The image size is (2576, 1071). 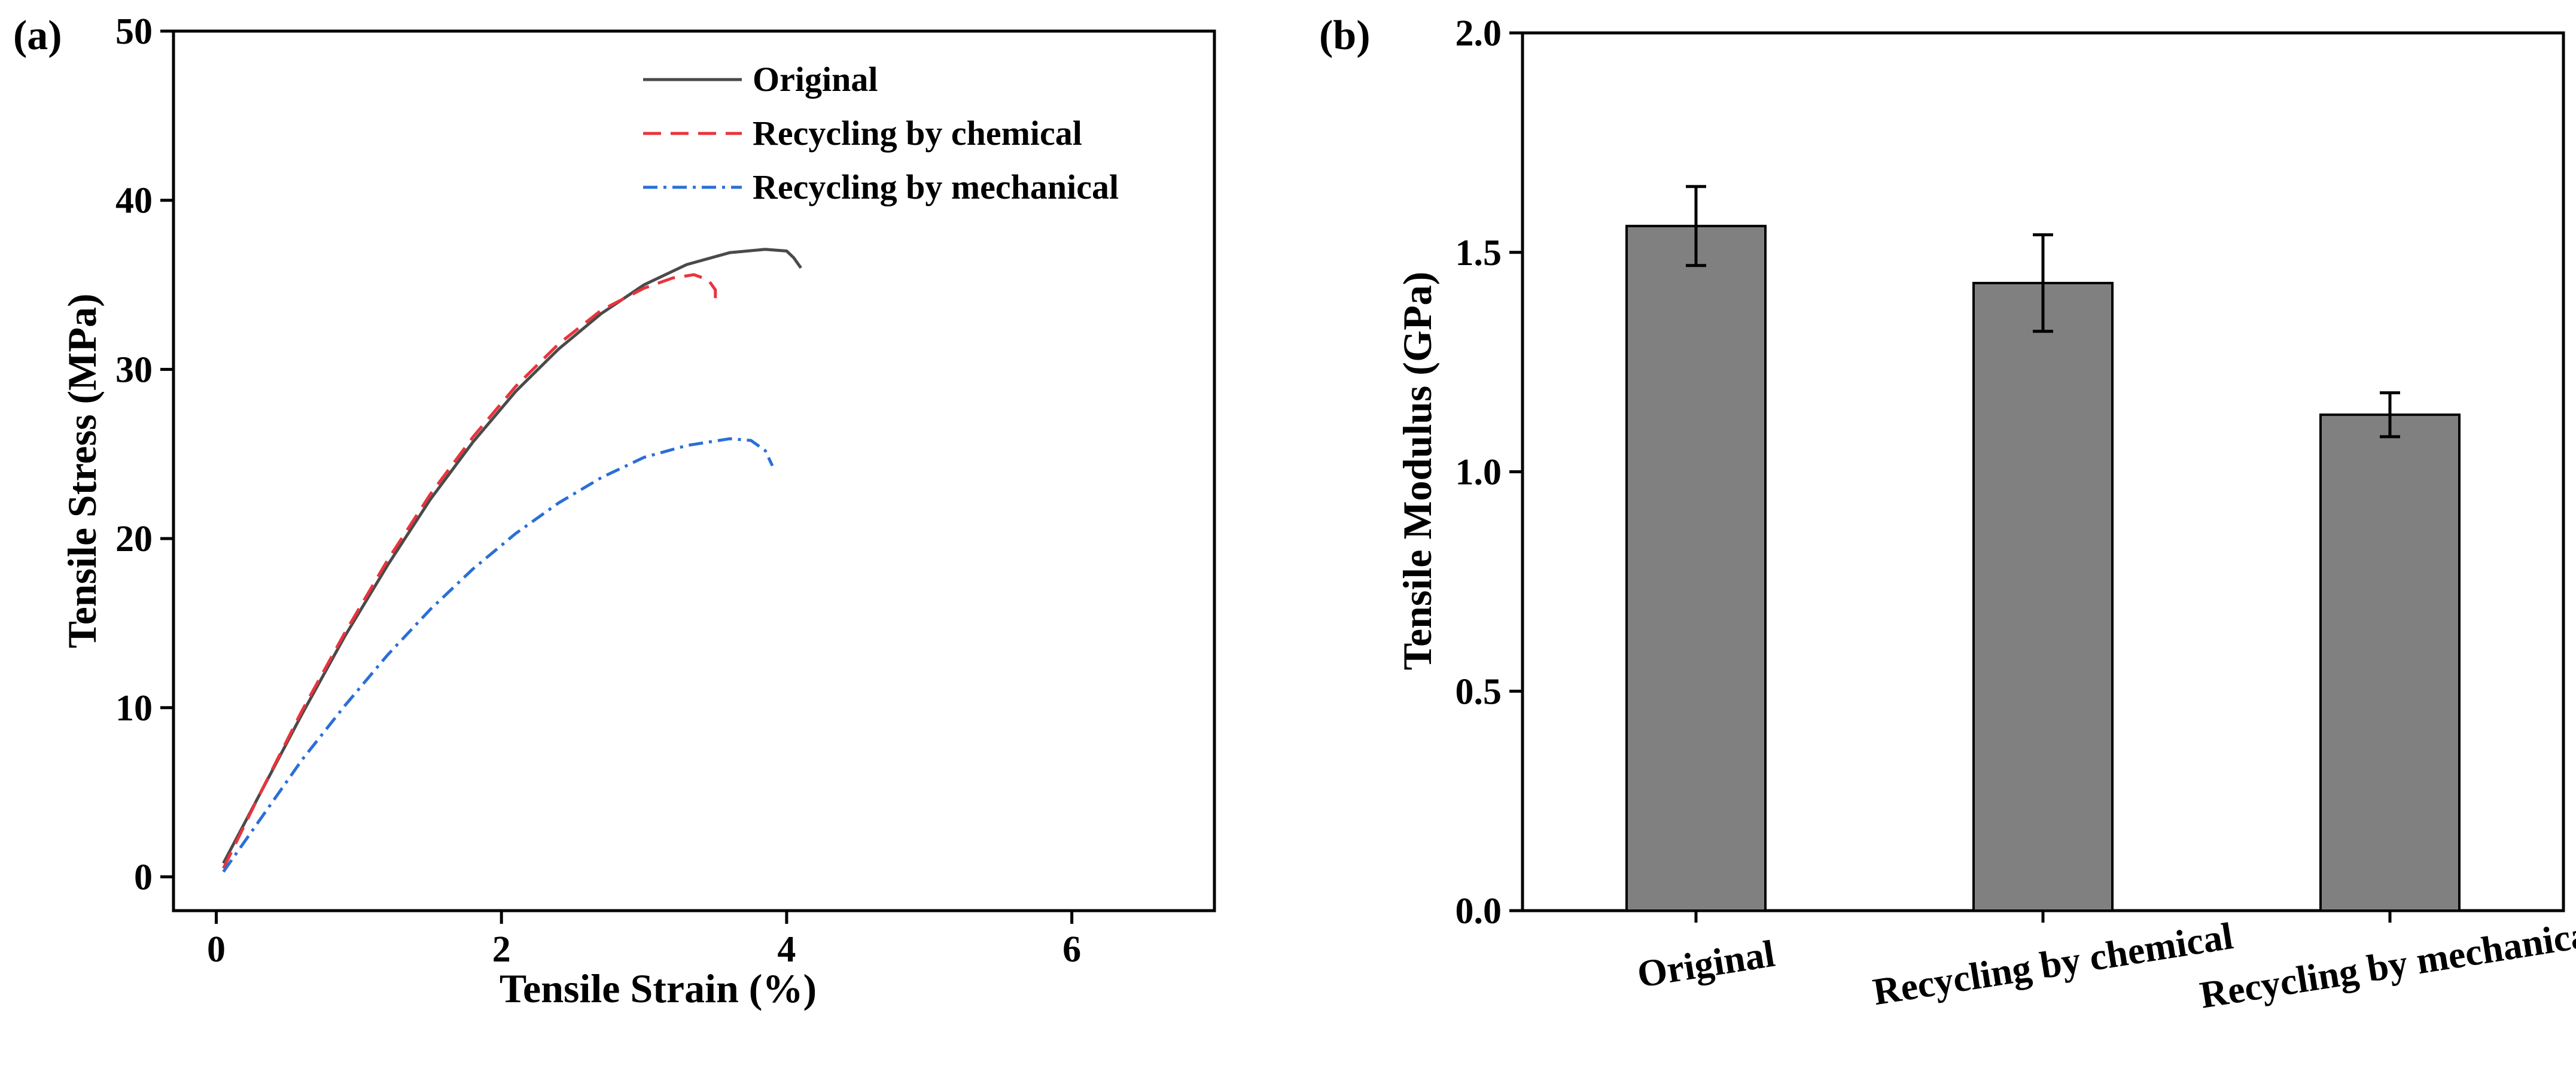 I want to click on panel-b-y-ticks: 0.0 0.5 1.0 1.5 2.0, so click(x=1489, y=473).